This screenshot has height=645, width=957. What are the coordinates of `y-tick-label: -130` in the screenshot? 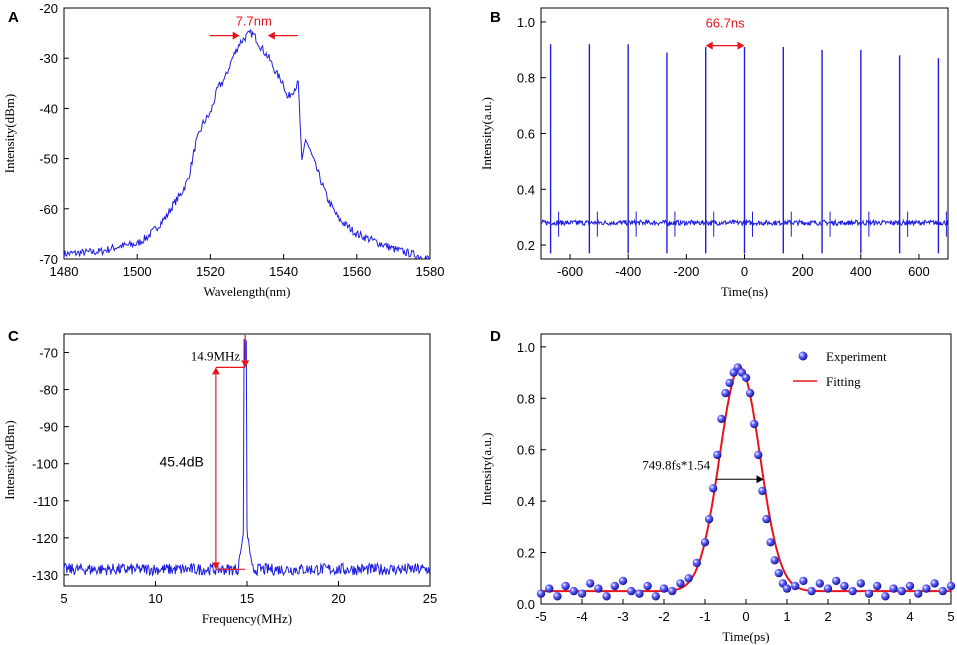 It's located at (45, 575).